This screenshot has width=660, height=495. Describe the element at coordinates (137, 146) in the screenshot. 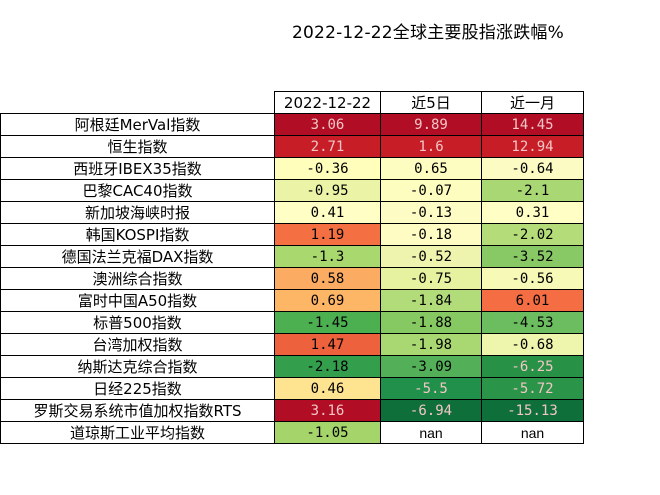

I see `row-label: 恒生指数` at that location.